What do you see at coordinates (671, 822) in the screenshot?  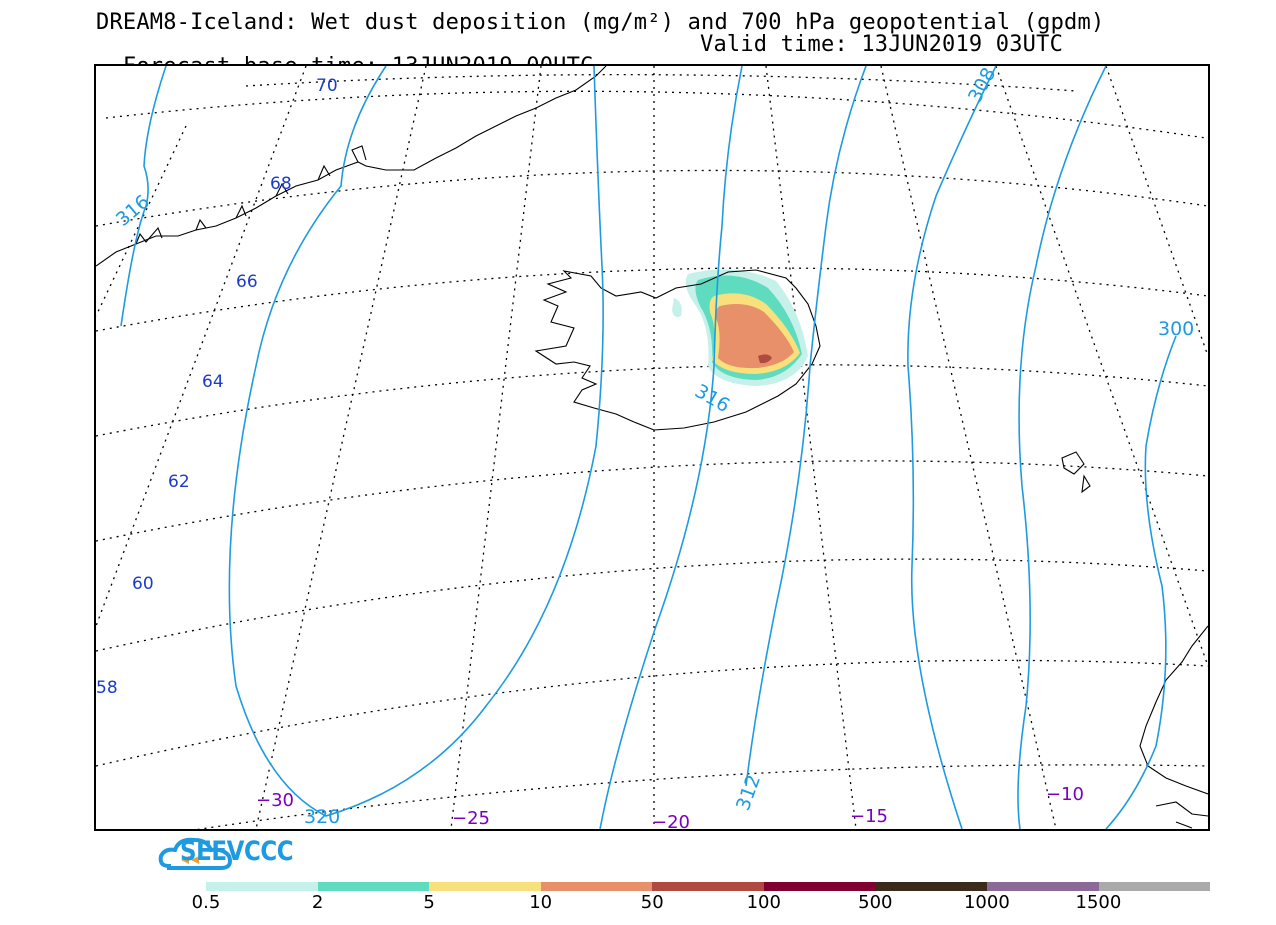 I see `lon-label-2: −20` at bounding box center [671, 822].